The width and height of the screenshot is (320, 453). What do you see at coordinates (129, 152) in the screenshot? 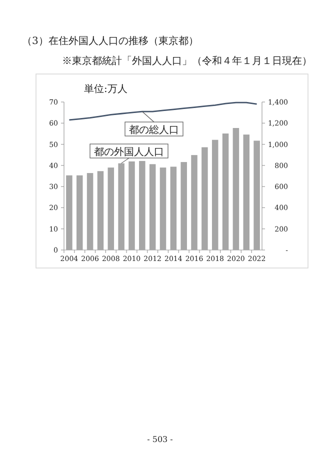
I see `series-label: 都の外国人人口` at bounding box center [129, 152].